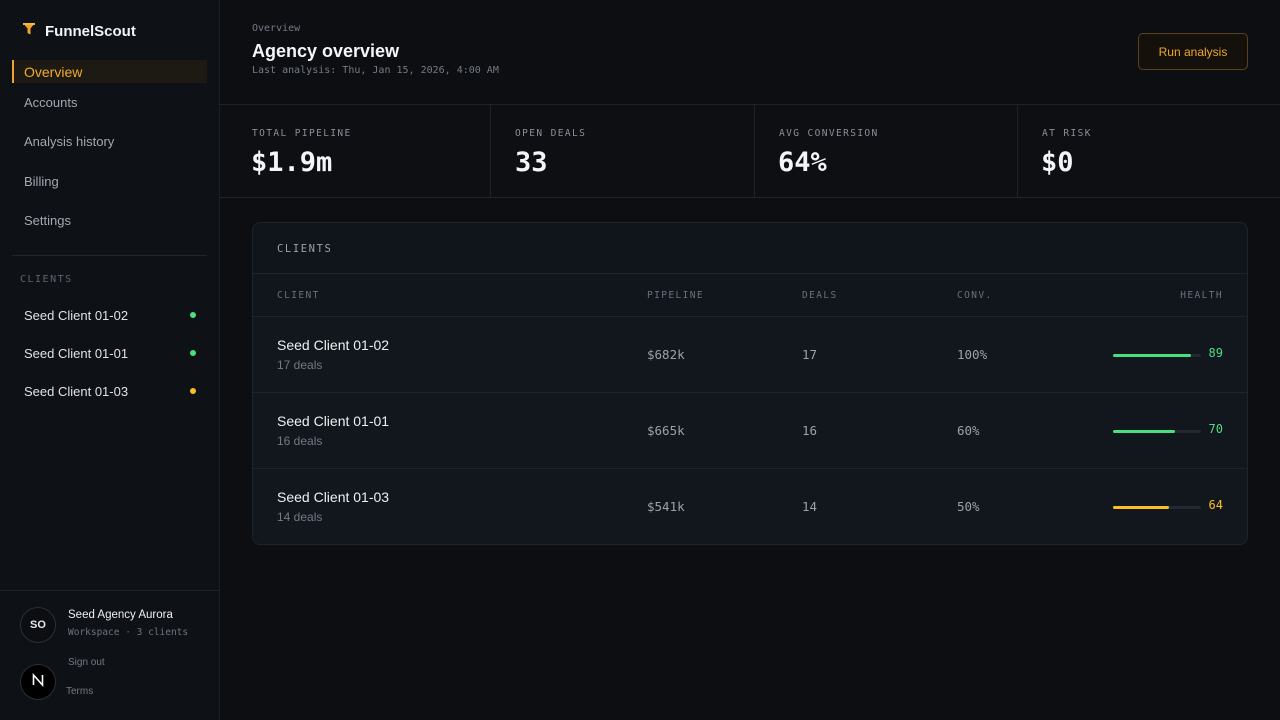  I want to click on agency-subtitle: Workspace · 3 clients, so click(128, 632).